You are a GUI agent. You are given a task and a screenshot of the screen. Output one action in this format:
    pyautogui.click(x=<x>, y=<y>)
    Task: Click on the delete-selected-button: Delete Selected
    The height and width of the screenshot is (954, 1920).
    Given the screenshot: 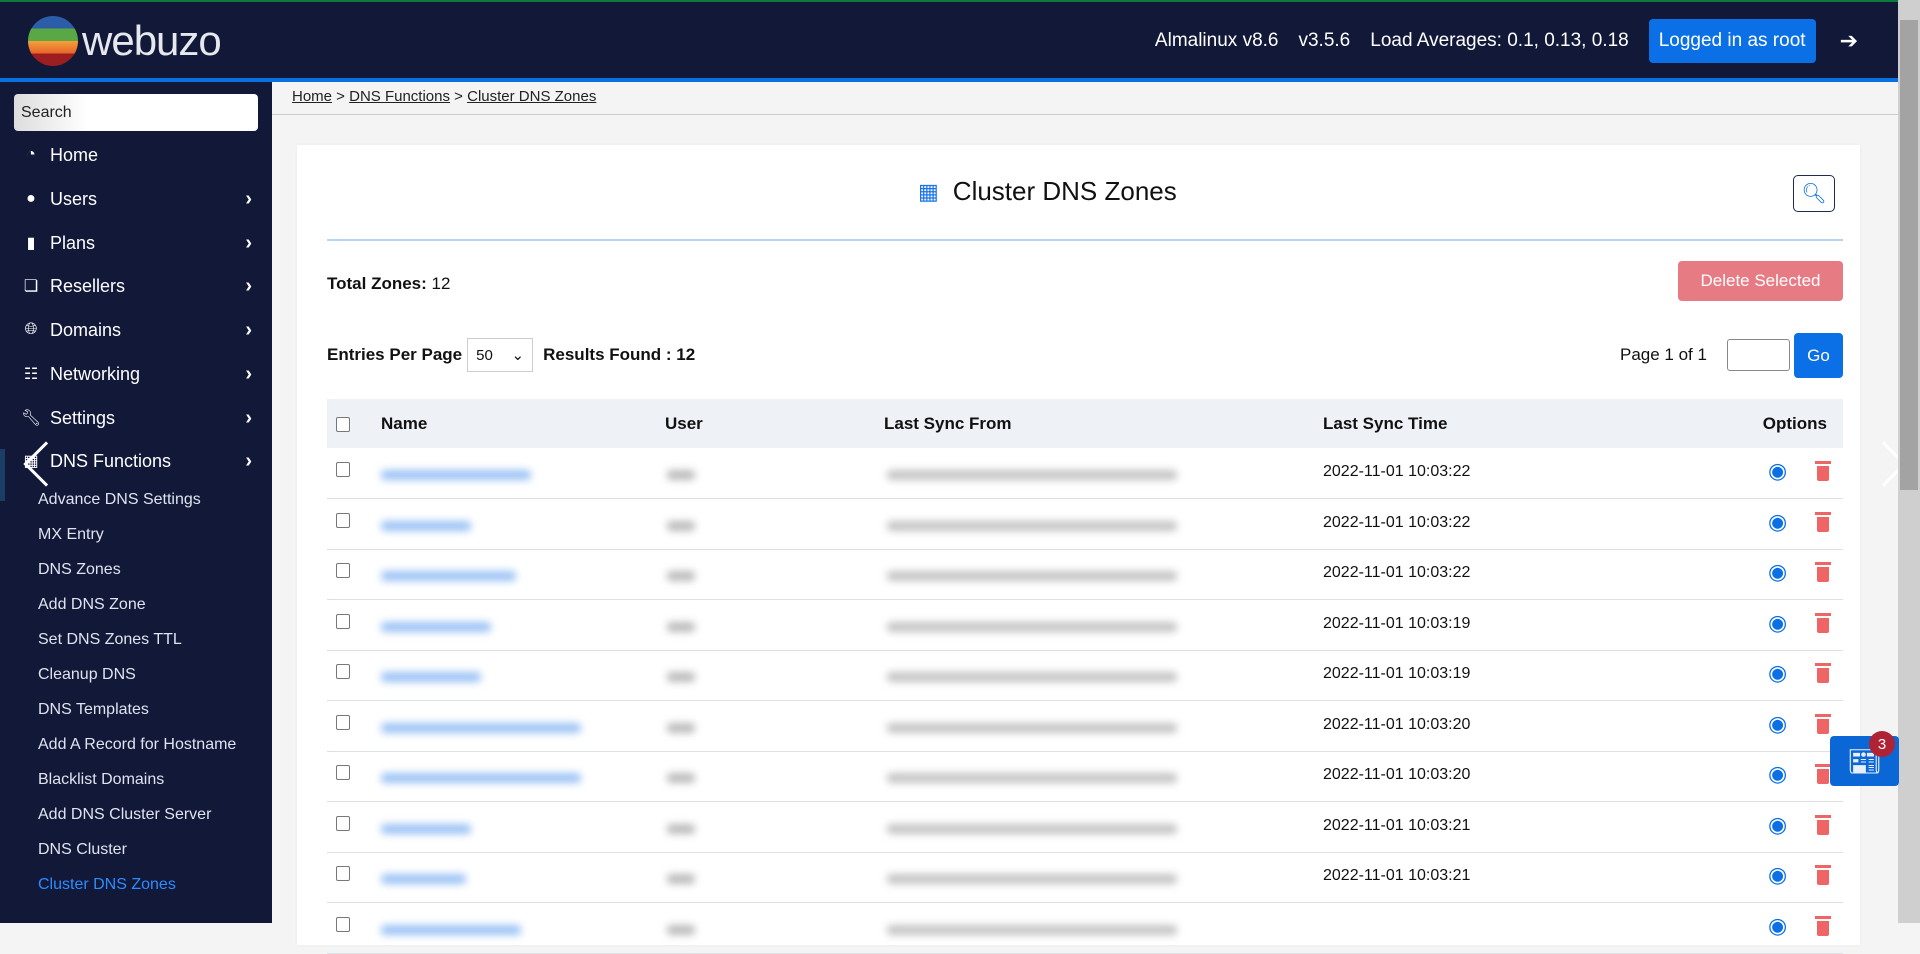 What is the action you would take?
    pyautogui.click(x=1760, y=281)
    